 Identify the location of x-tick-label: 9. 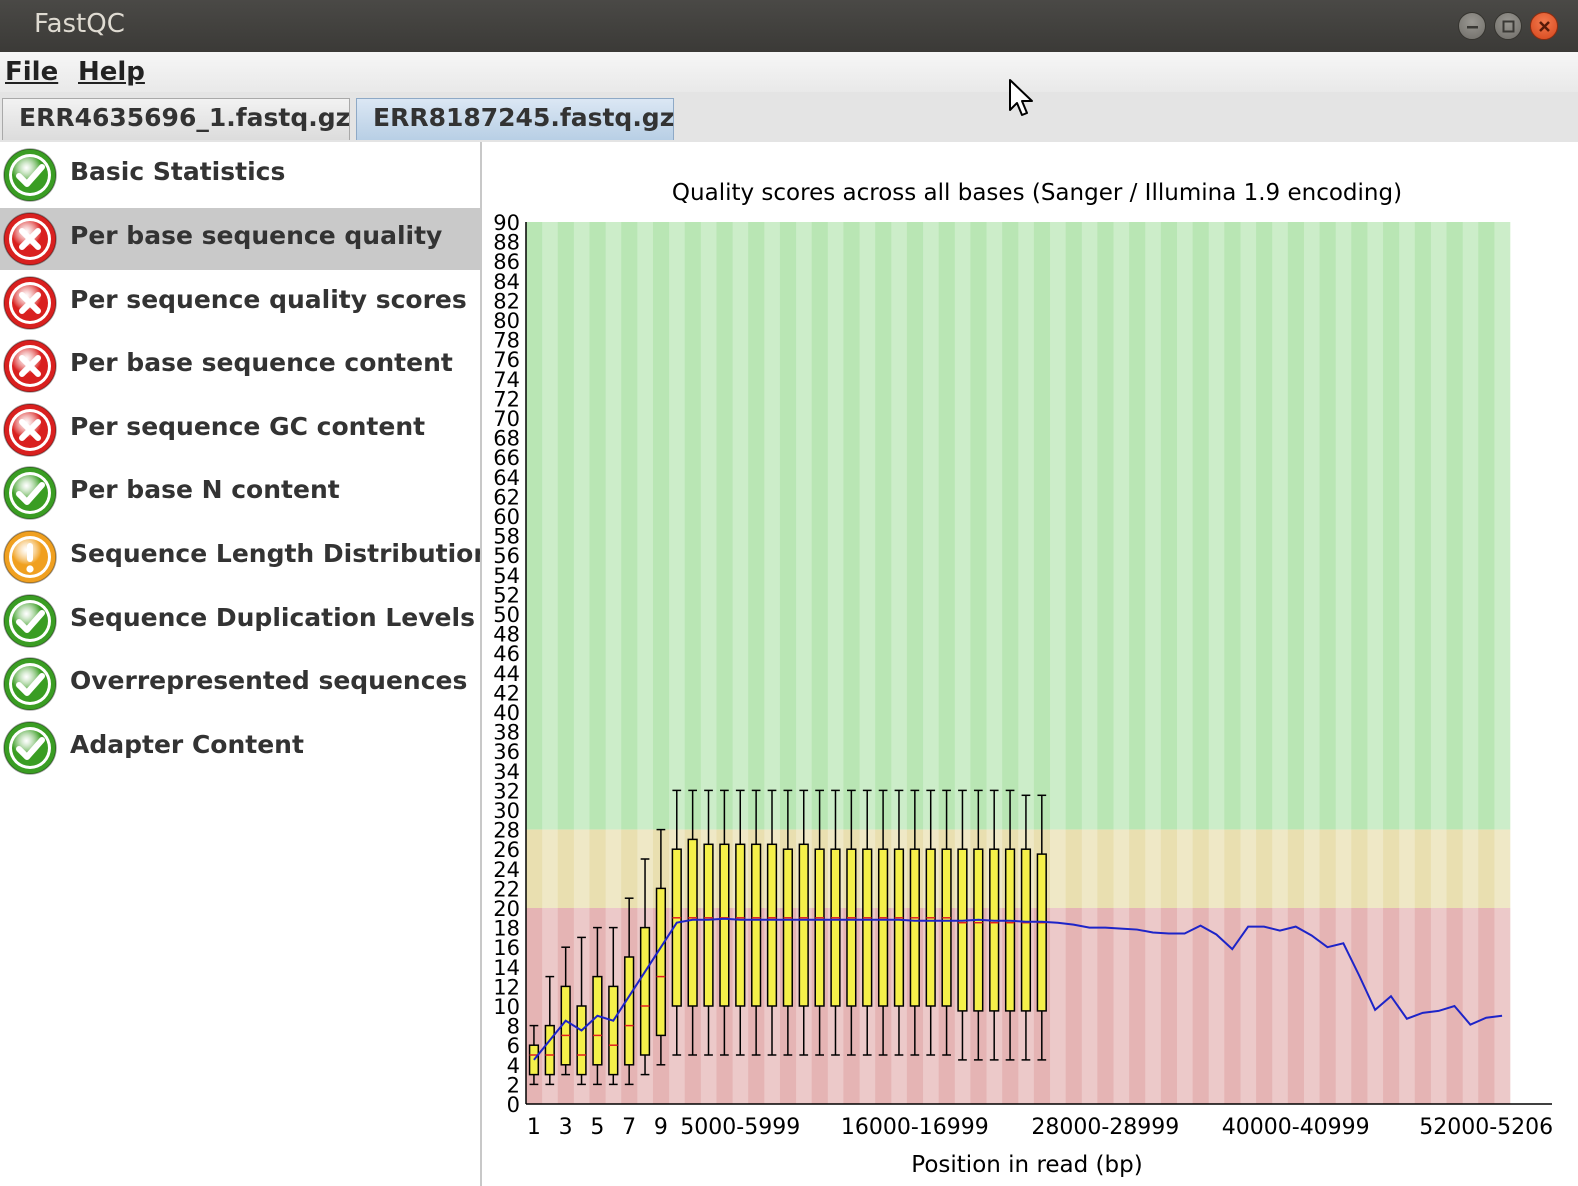
(661, 1127).